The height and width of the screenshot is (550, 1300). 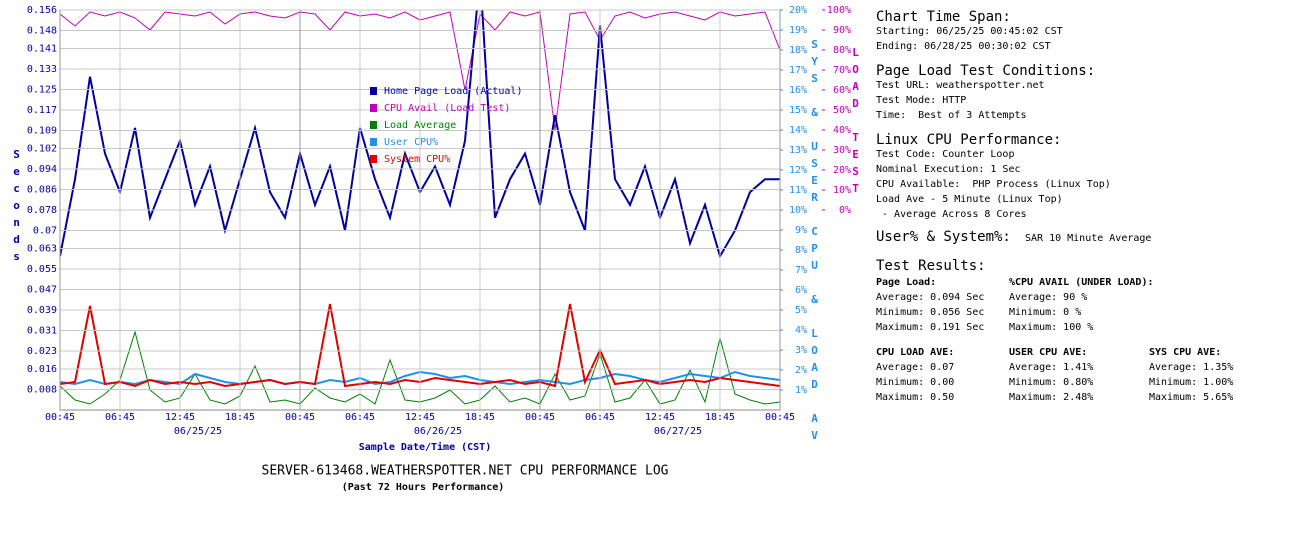 What do you see at coordinates (801, 330) in the screenshot?
I see `y2-tick-label: 4%` at bounding box center [801, 330].